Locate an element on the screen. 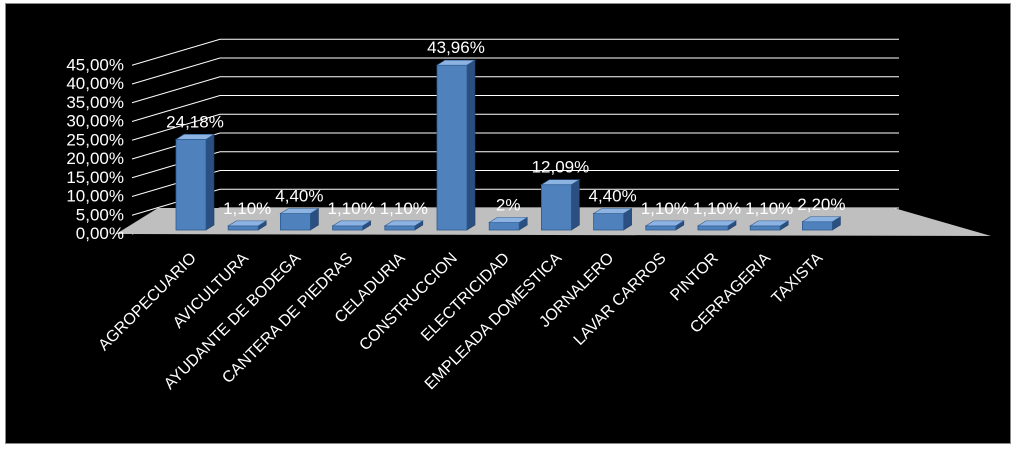  data-label: 24,18% is located at coordinates (195, 121).